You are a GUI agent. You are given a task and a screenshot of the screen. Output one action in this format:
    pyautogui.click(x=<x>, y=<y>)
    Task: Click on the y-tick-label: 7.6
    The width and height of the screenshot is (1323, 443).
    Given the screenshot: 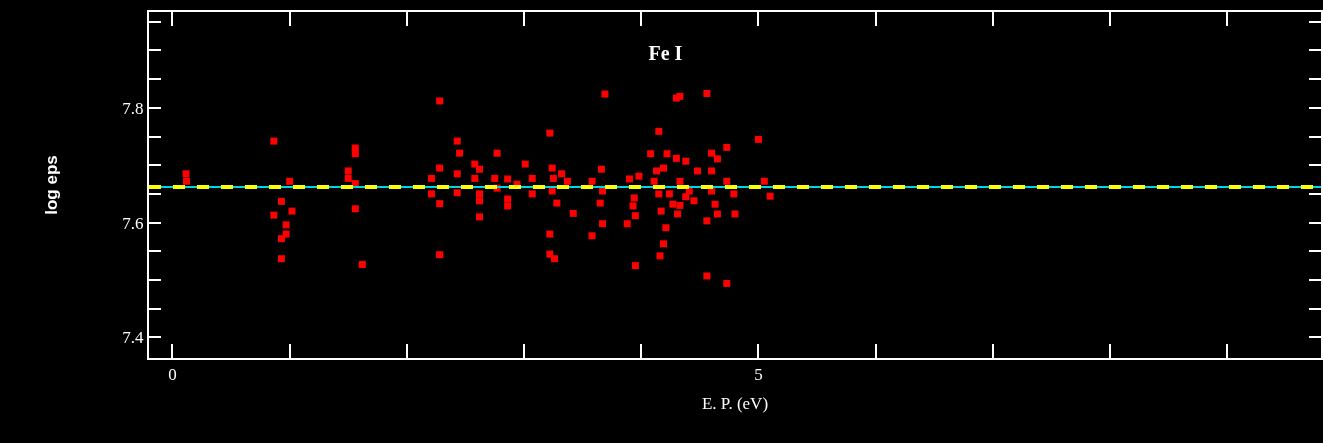 What is the action you would take?
    pyautogui.click(x=133, y=223)
    